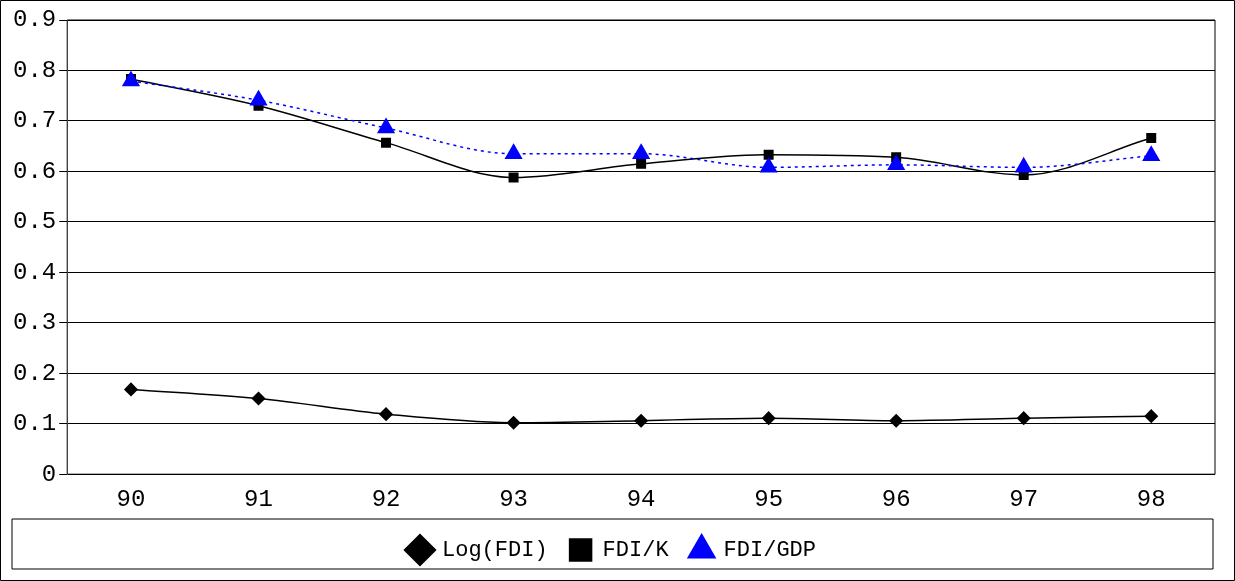 The height and width of the screenshot is (581, 1235). I want to click on legend-label: FDI/GDP, so click(770, 550).